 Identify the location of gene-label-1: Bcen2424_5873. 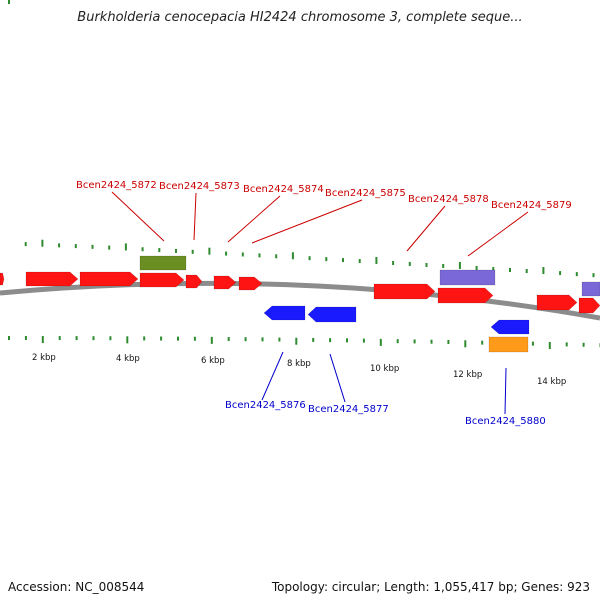
(199, 186).